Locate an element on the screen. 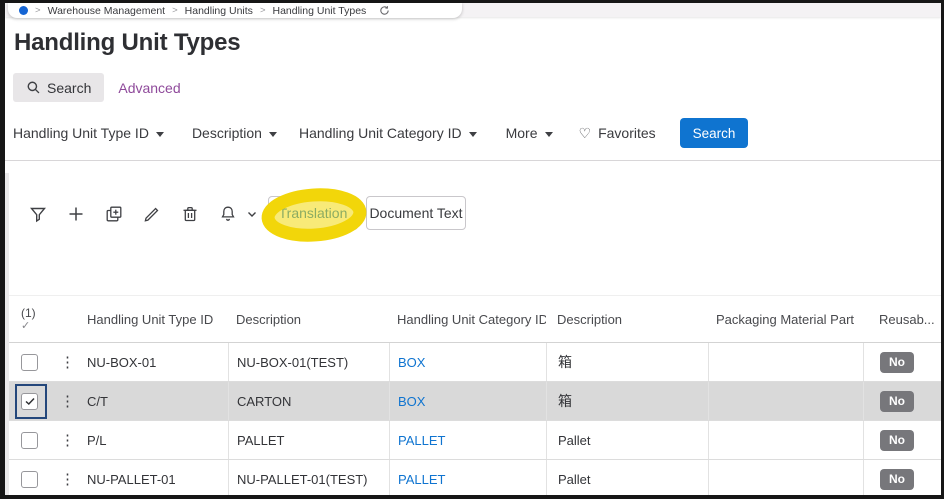  filter-icon is located at coordinates (38, 214).